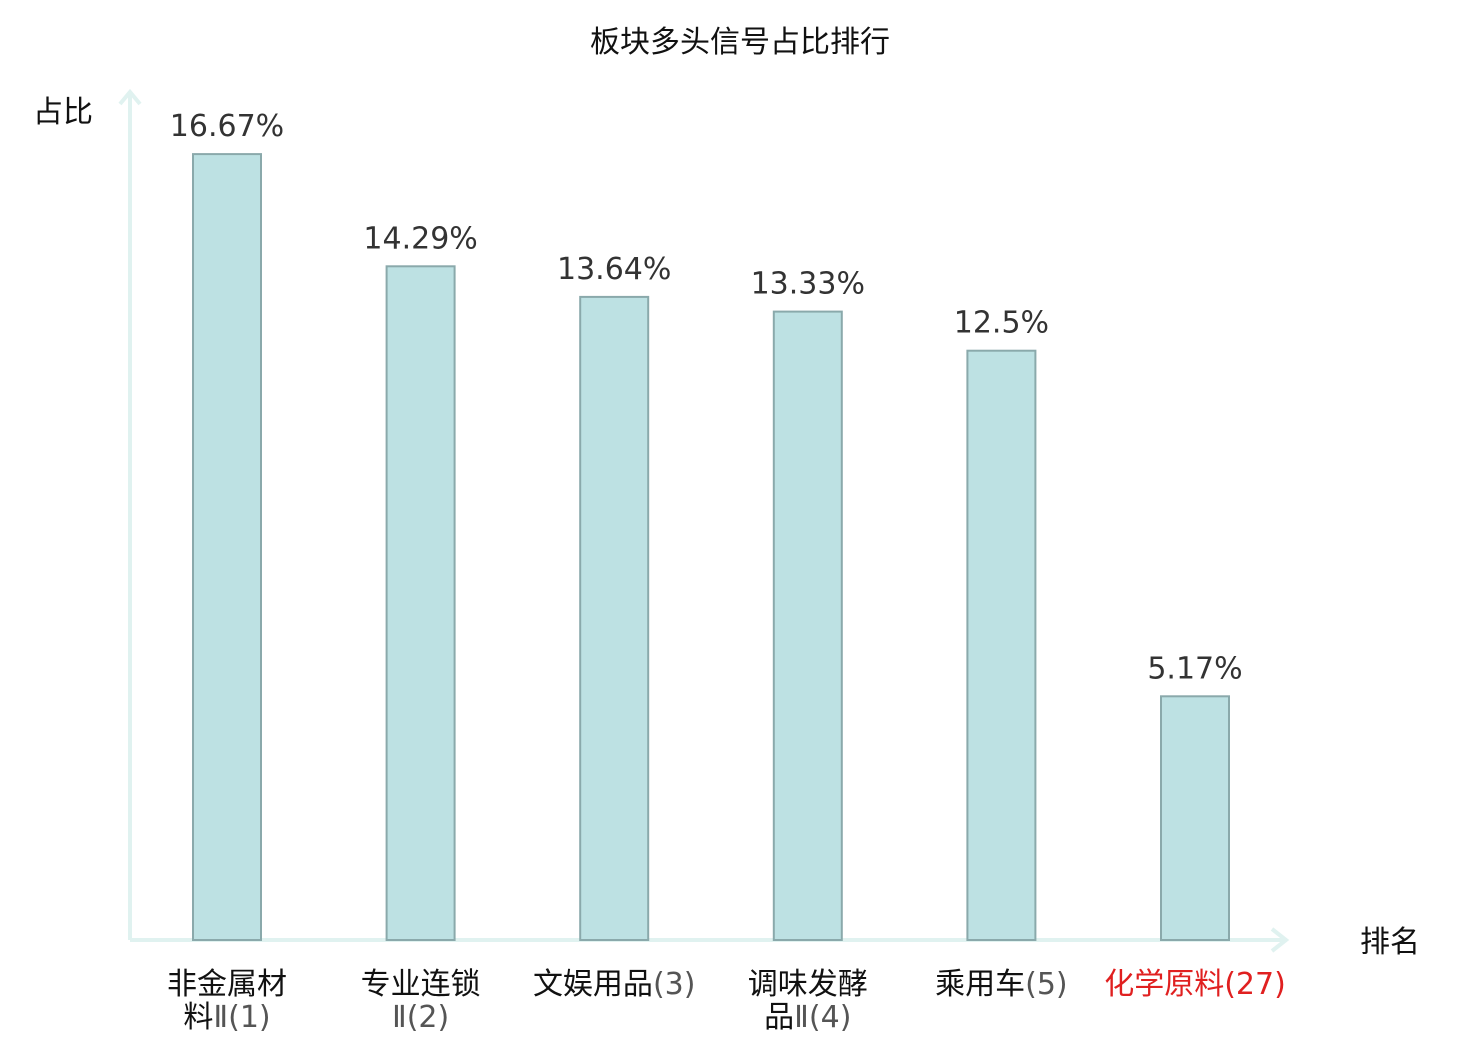 The width and height of the screenshot is (1480, 1040). Describe the element at coordinates (1001, 984) in the screenshot. I see `category-label-5-line-1: 乘用车(5)` at that location.